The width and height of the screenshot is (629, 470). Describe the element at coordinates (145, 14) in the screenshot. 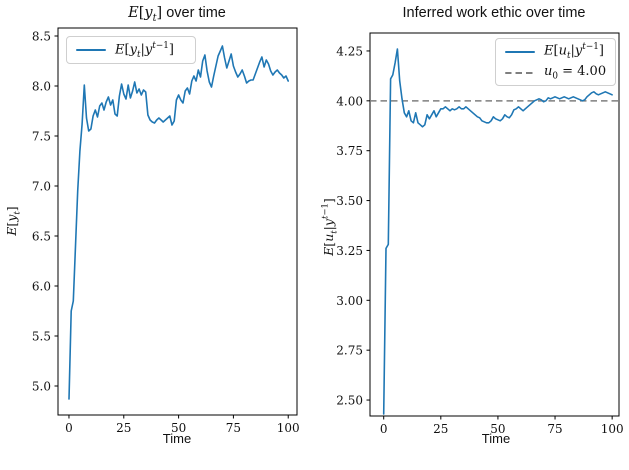

I see `left-plot-title-math: E[yt]` at that location.